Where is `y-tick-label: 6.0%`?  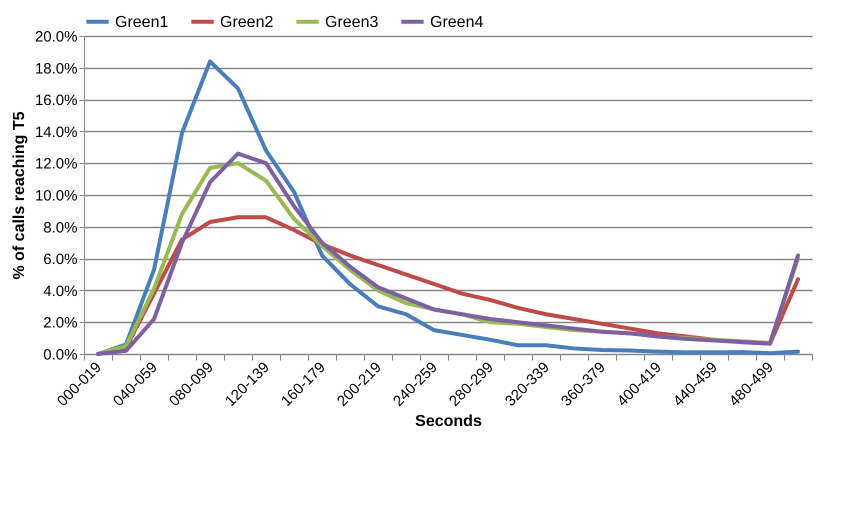
y-tick-label: 6.0% is located at coordinates (60, 259).